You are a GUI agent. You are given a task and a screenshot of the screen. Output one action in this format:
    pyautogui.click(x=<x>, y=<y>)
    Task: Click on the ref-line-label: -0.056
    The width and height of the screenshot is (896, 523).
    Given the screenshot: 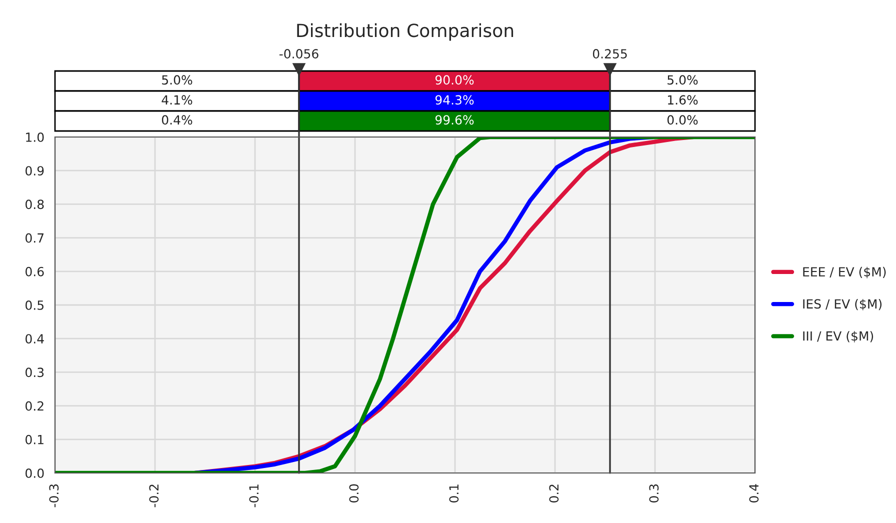 What is the action you would take?
    pyautogui.click(x=298, y=53)
    